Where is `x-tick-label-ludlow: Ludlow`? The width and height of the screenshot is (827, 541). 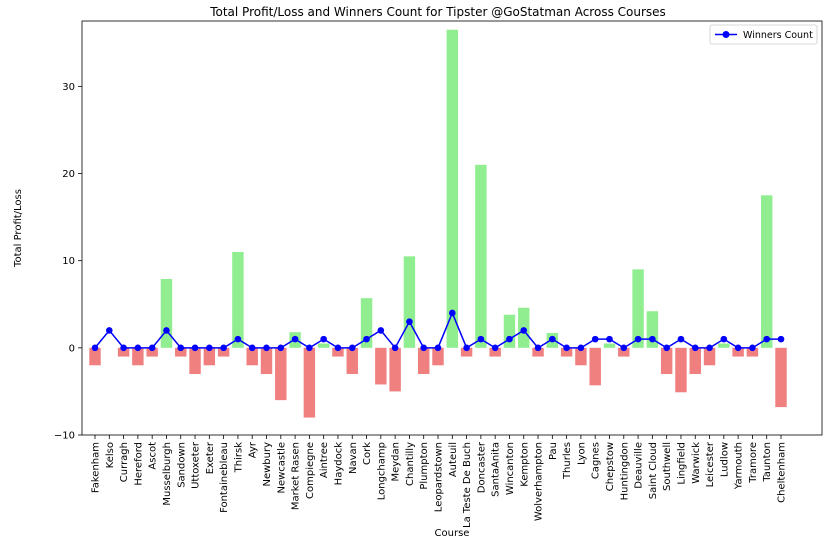
x-tick-label-ludlow: Ludlow is located at coordinates (724, 459).